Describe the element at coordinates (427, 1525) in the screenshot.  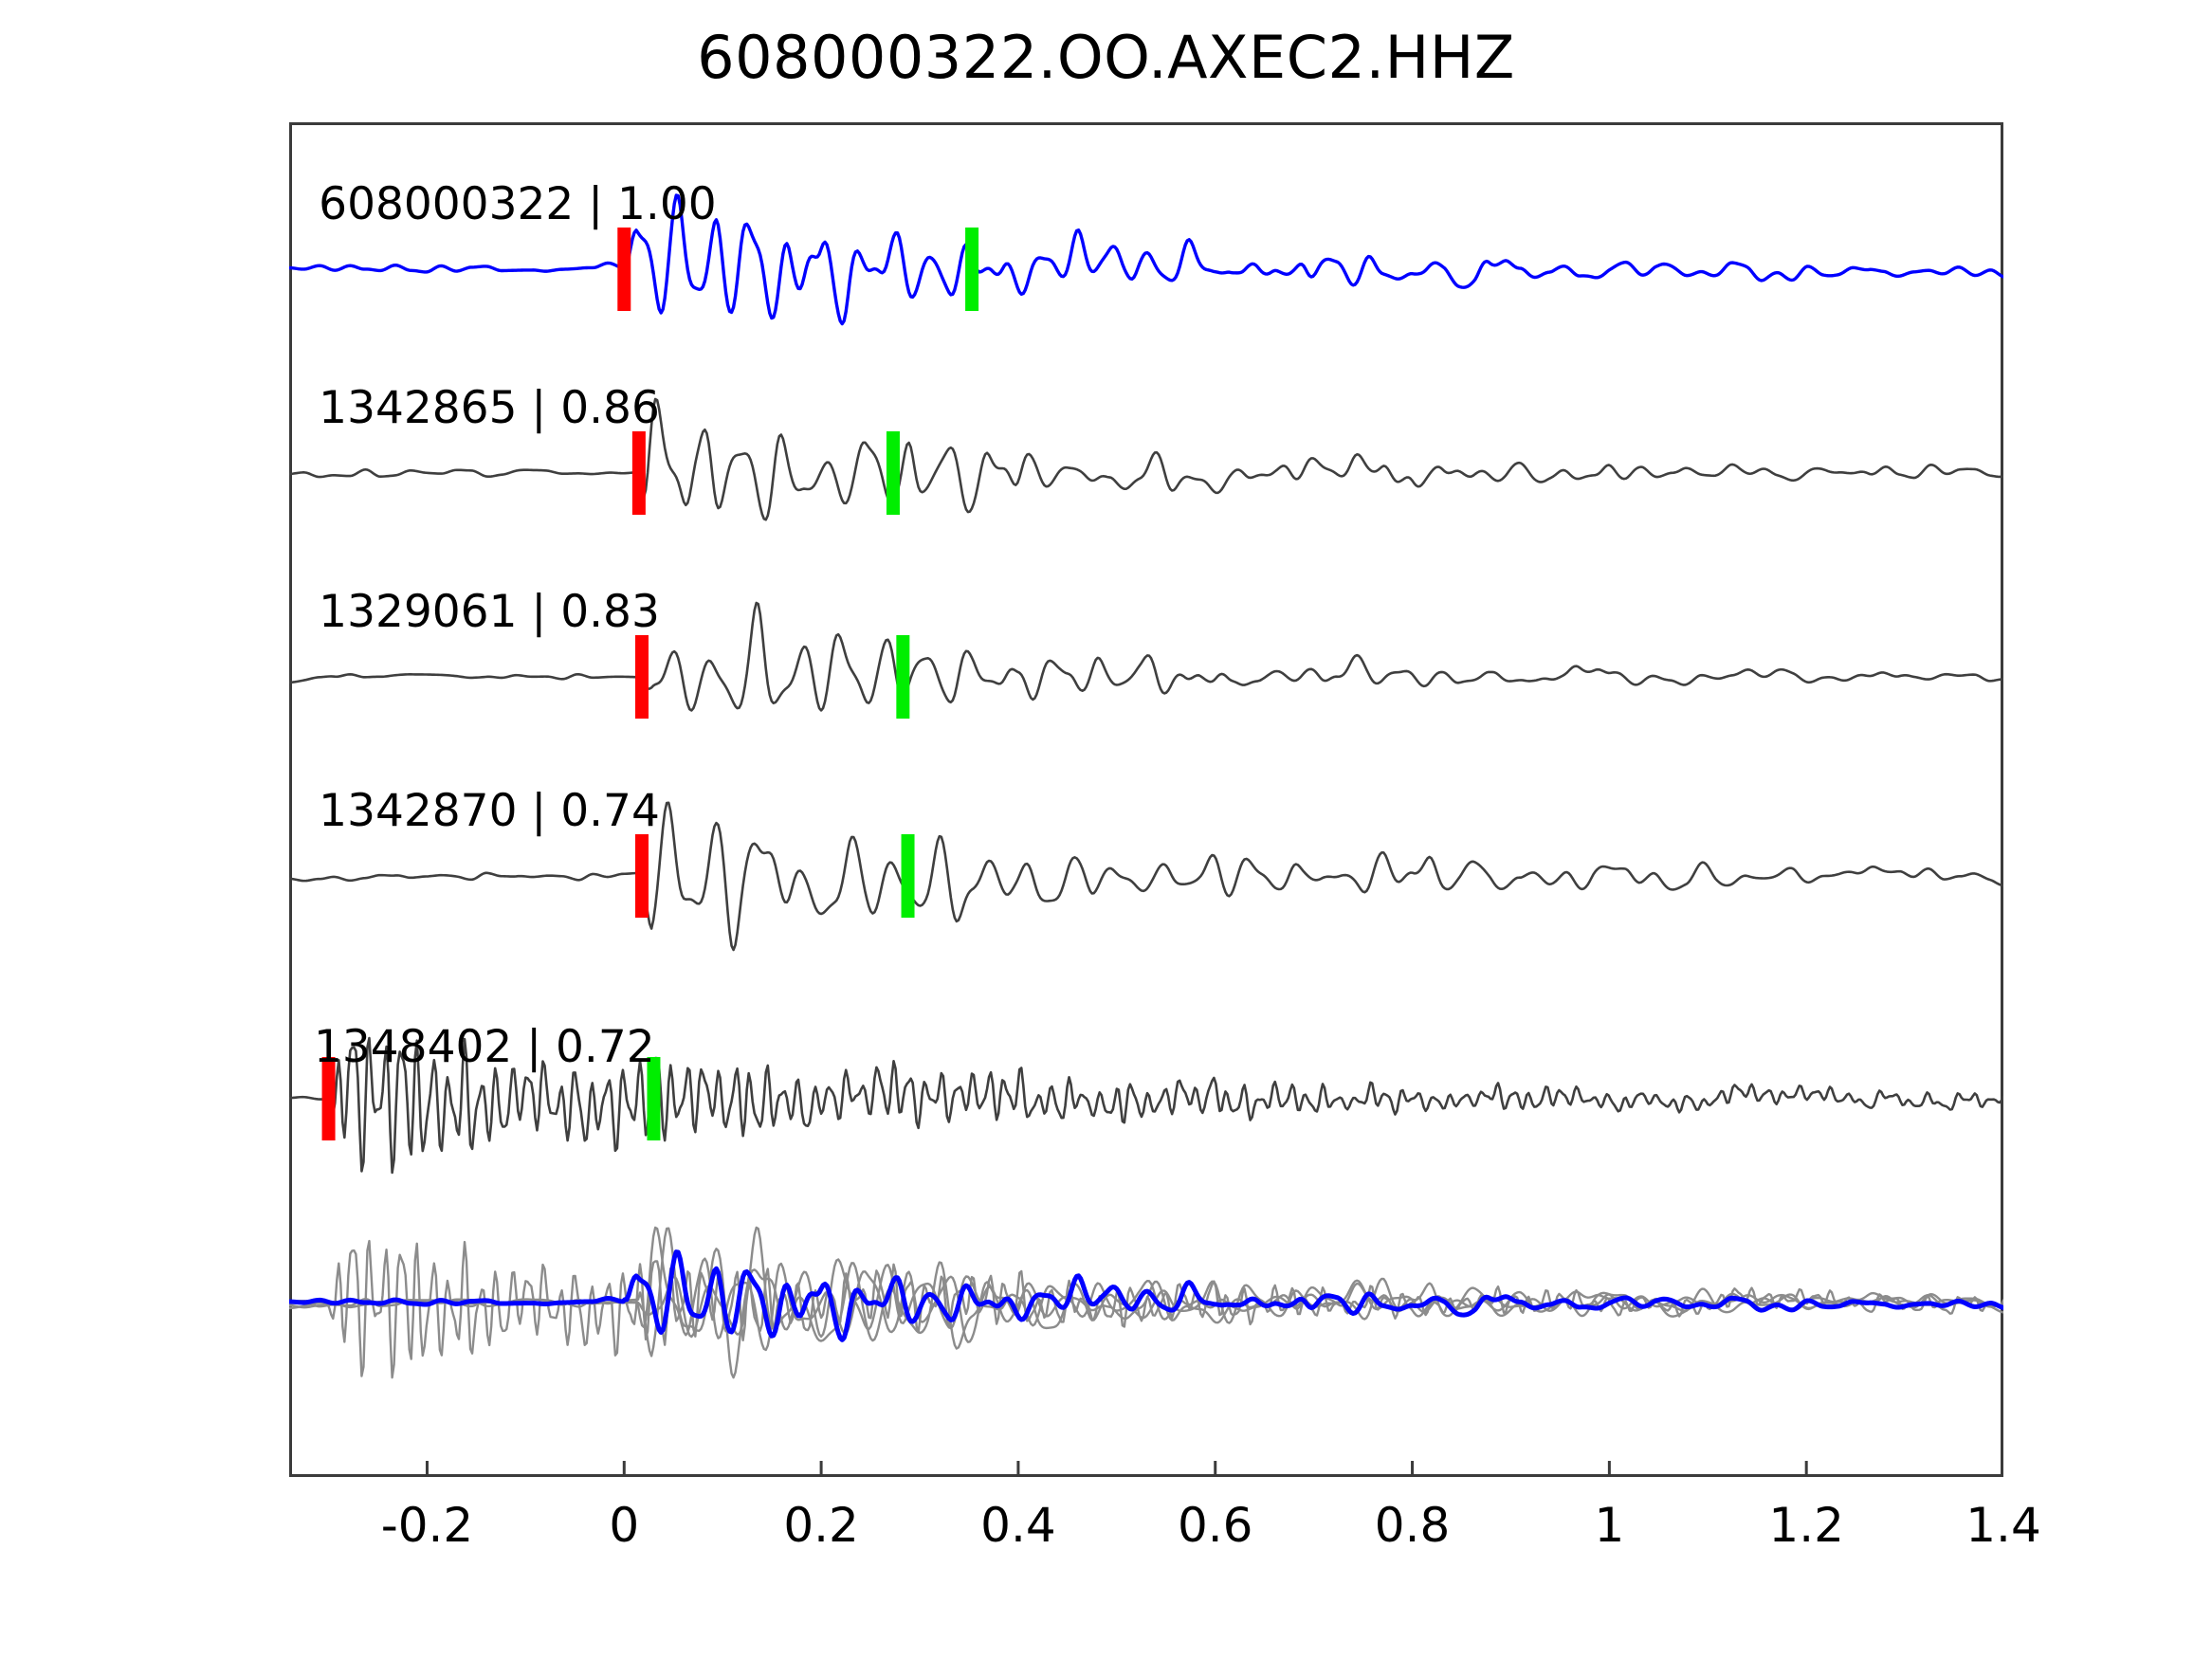
I see `x-tick-label: -0.2` at that location.